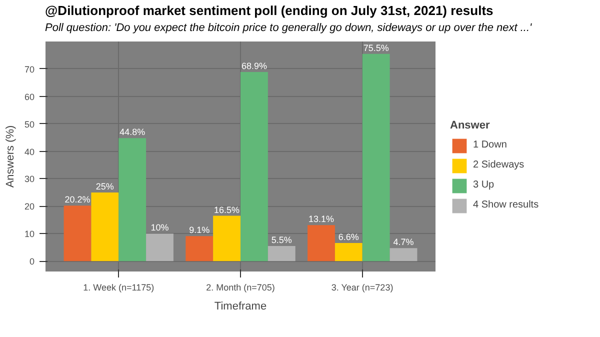 The width and height of the screenshot is (600, 337). I want to click on data-label: 20.2%, so click(77, 199).